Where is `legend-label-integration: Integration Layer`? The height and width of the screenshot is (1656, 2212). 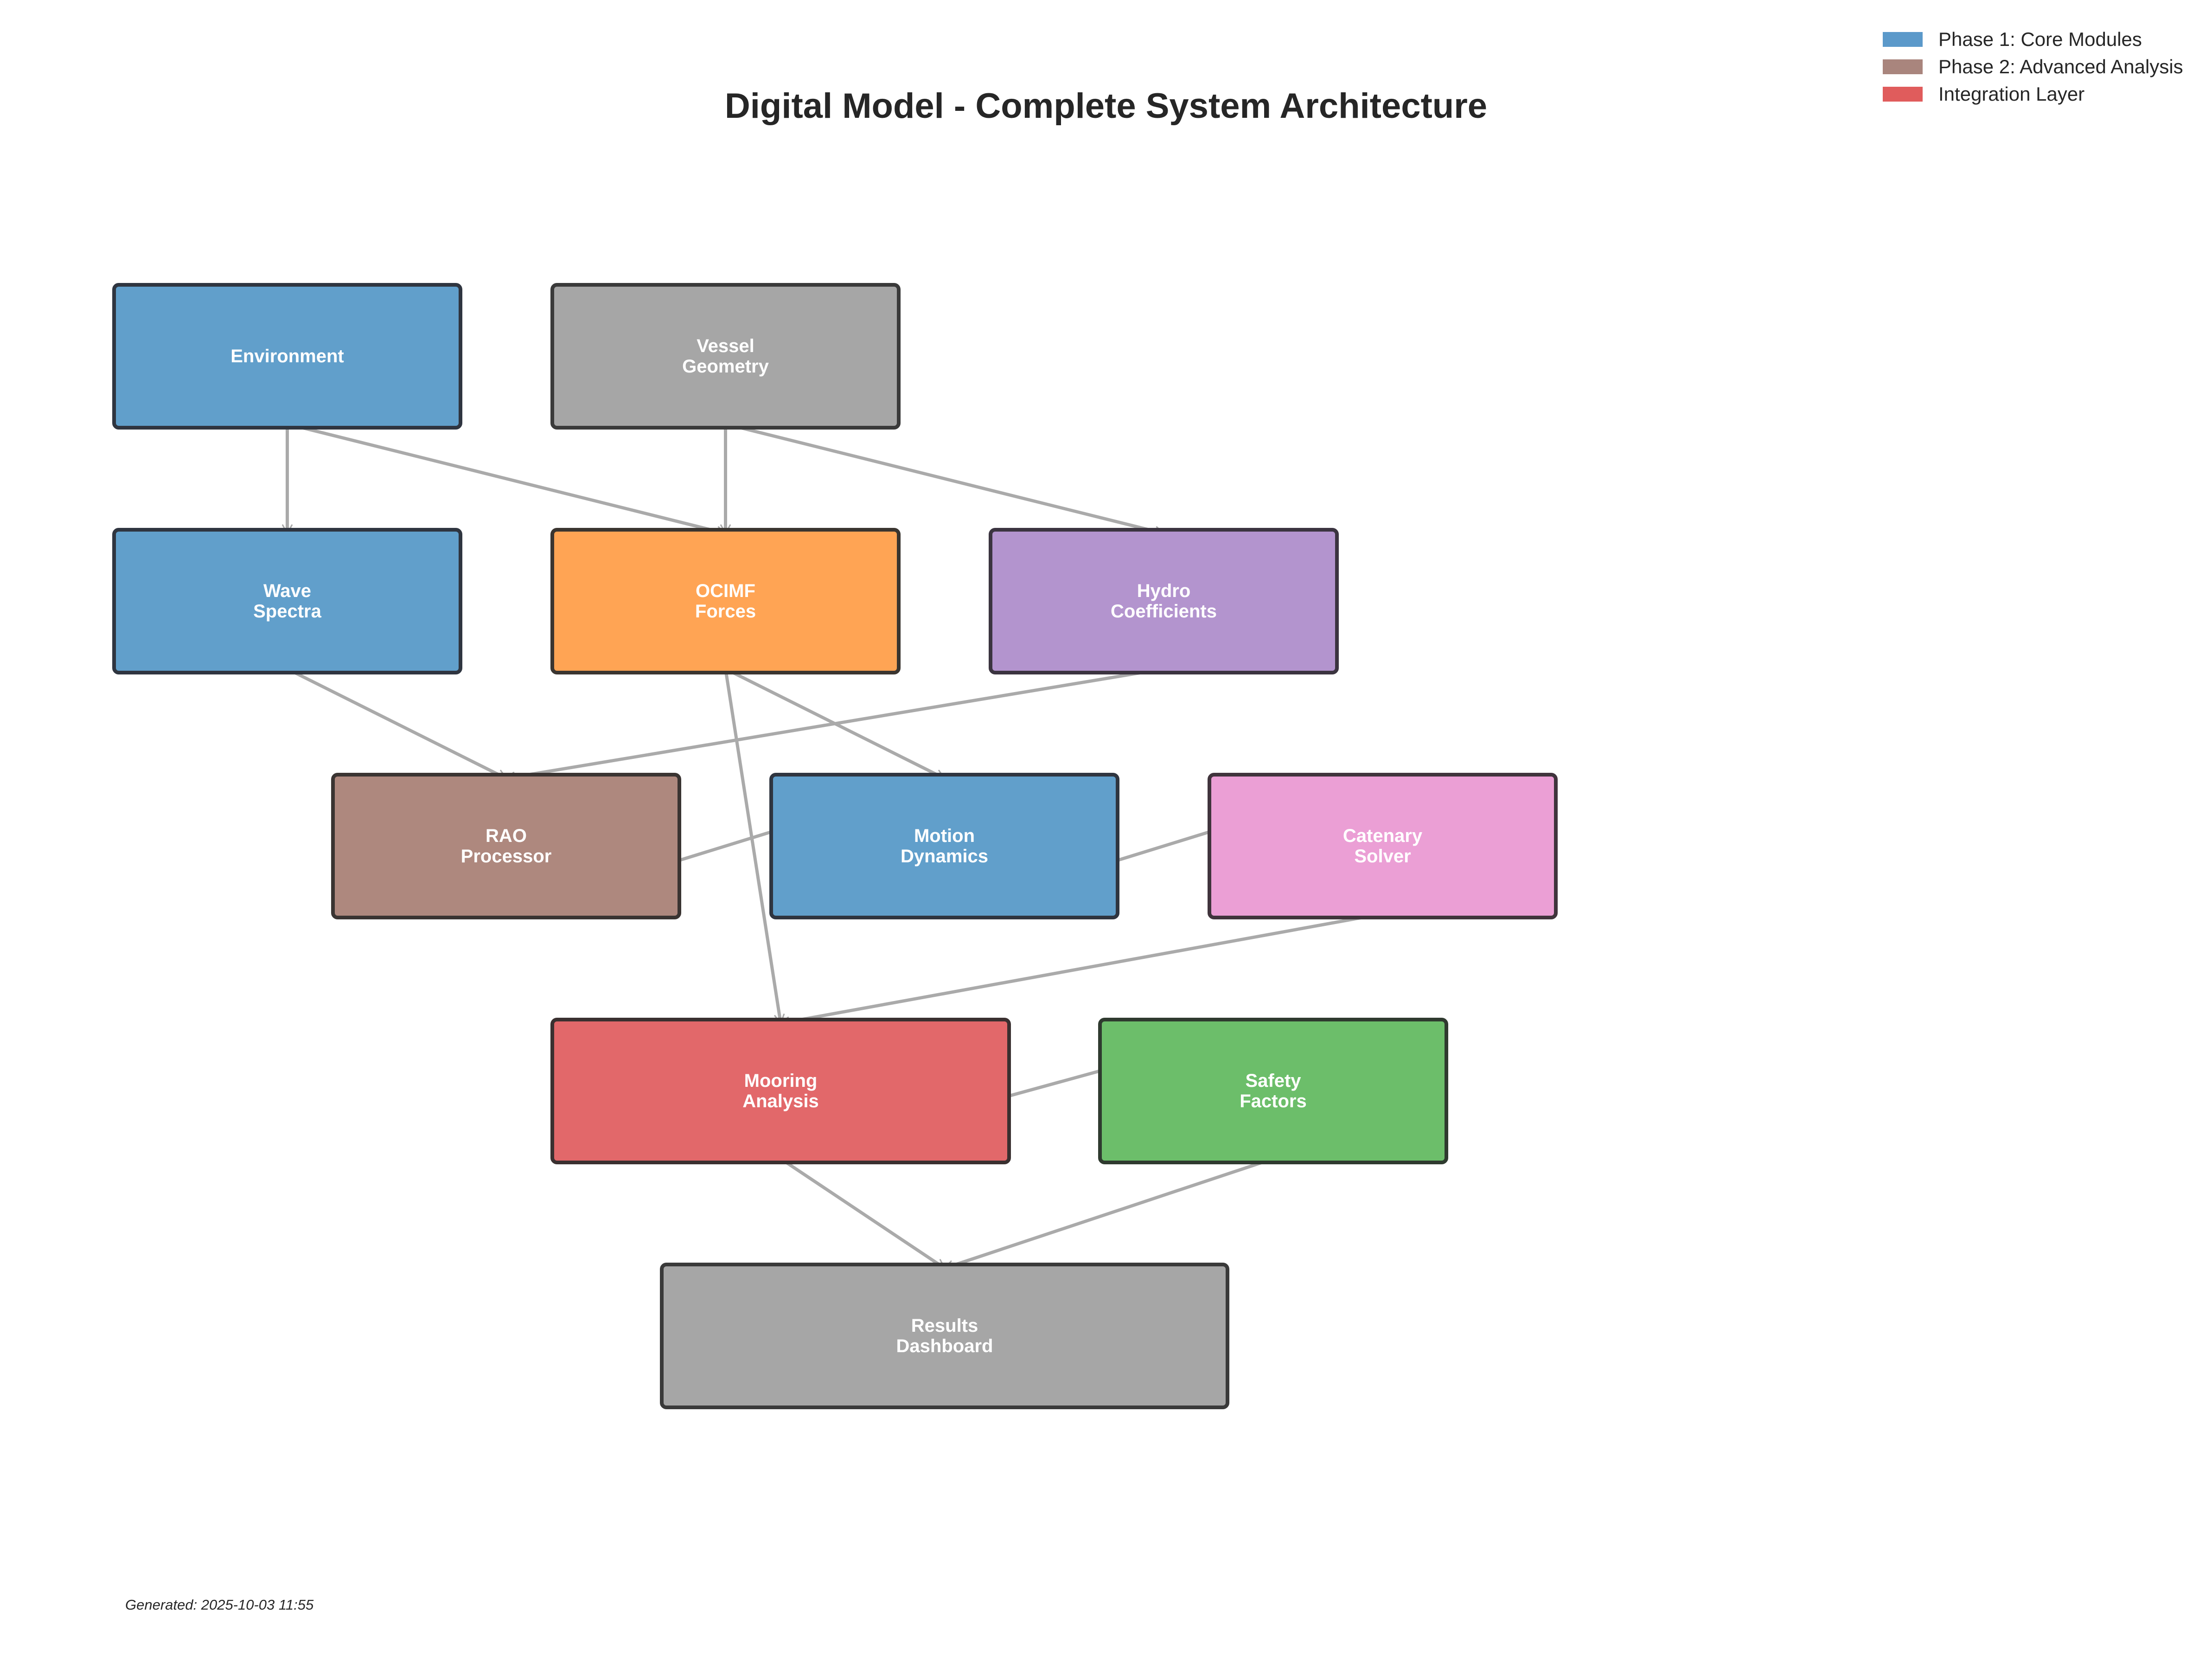
legend-label-integration: Integration Layer is located at coordinates (2011, 94).